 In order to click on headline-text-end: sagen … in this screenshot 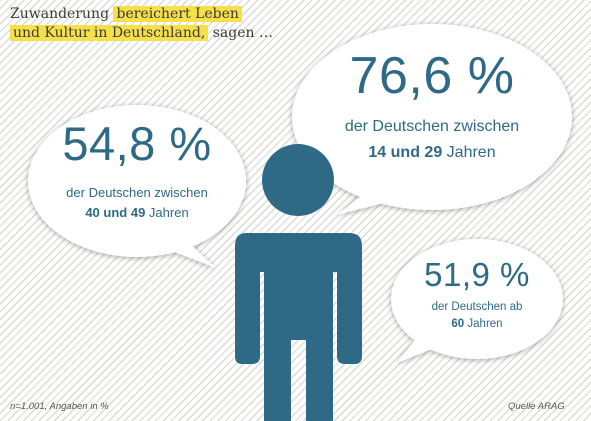, I will do `click(242, 33)`.